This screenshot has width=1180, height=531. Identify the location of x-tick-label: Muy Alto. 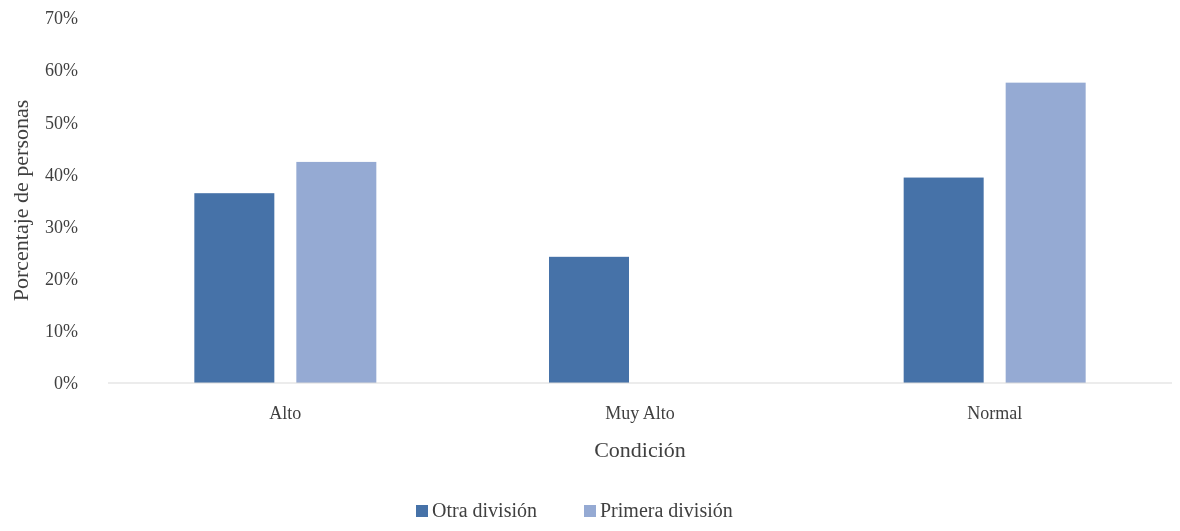
(640, 413).